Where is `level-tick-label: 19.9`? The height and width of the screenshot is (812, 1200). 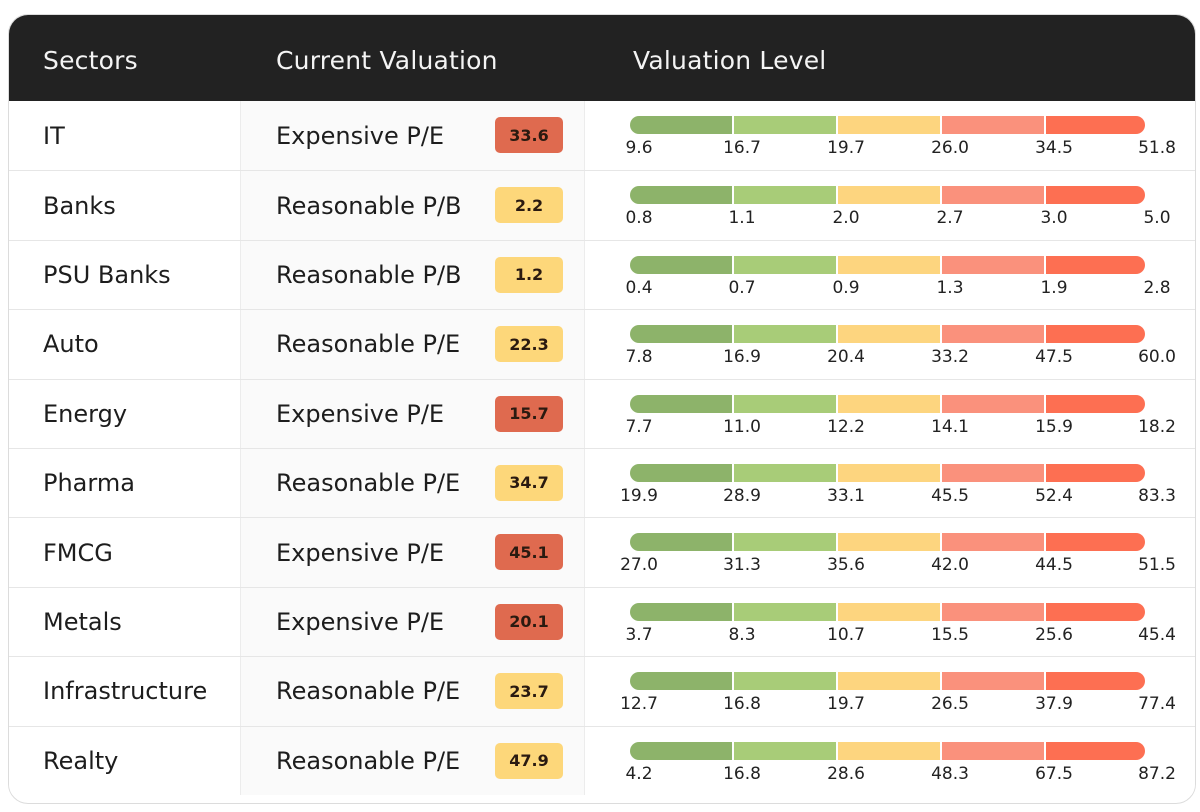 level-tick-label: 19.9 is located at coordinates (639, 495).